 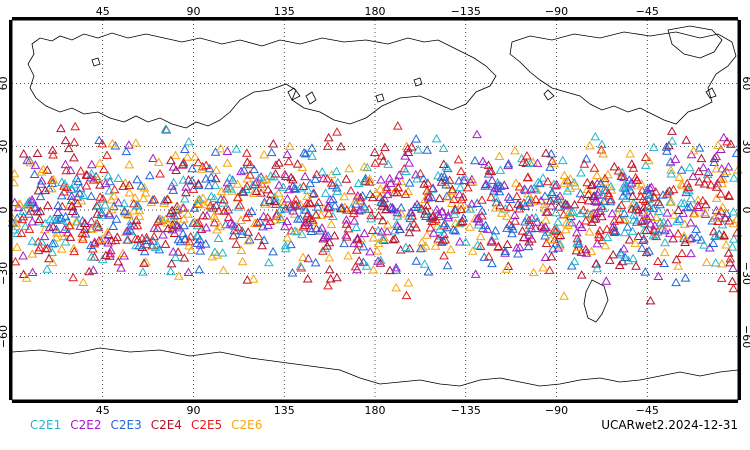 I want to click on legend: C2E1 C2E2 C2E3 C2E4 C2E5 C2E6, so click(x=146, y=425).